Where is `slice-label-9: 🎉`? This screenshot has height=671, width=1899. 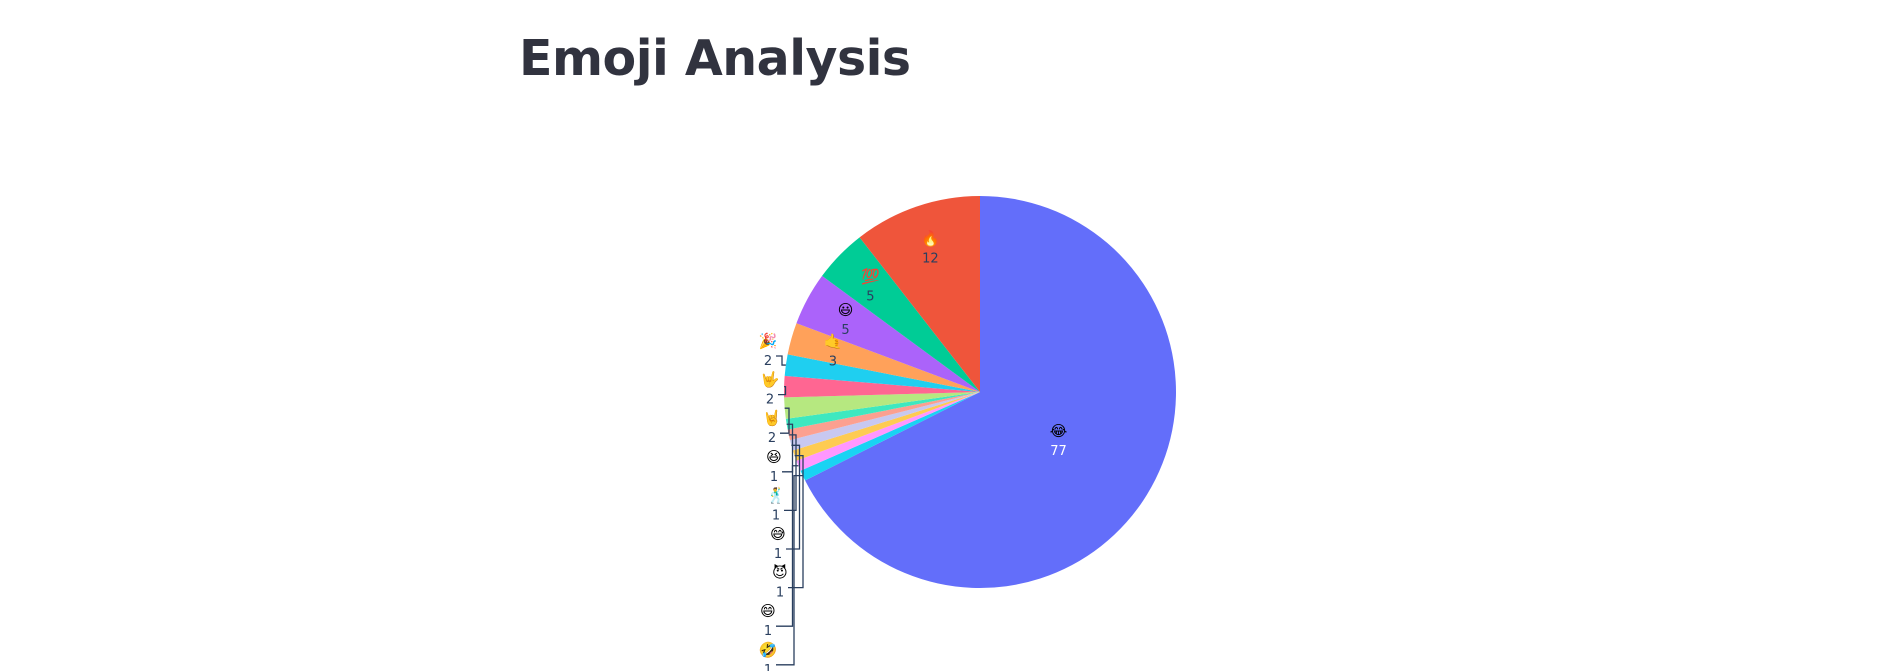
slice-label-9: 🎉 is located at coordinates (768, 341).